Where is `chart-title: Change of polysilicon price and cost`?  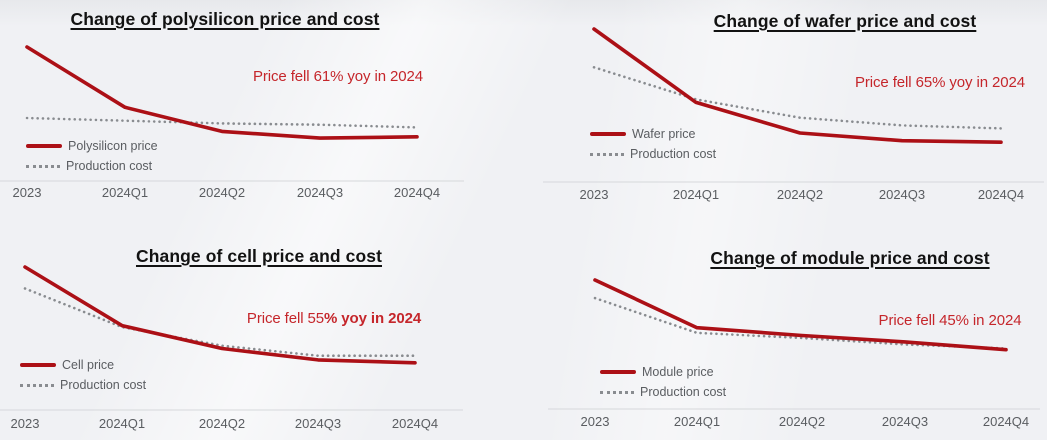
chart-title: Change of polysilicon price and cost is located at coordinates (225, 19).